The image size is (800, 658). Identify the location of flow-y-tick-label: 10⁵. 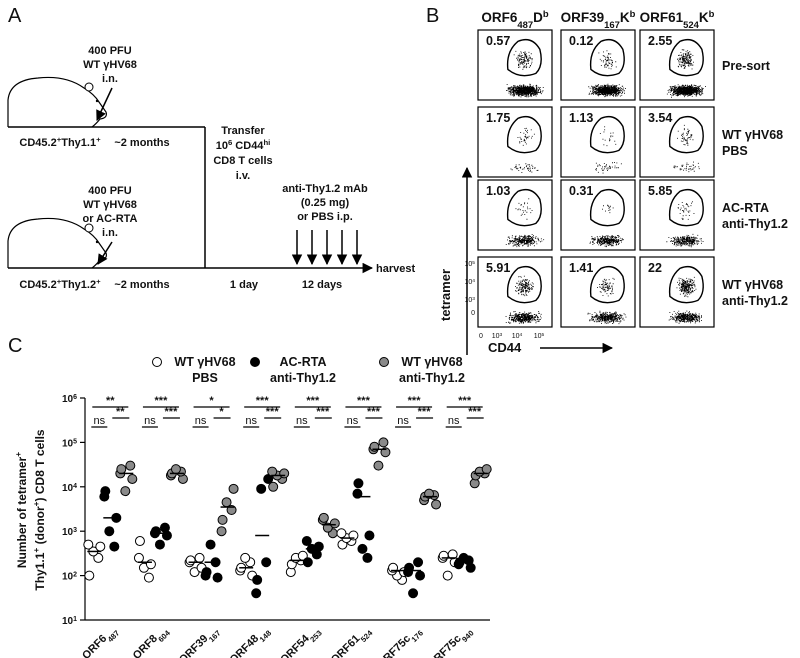
(469, 264).